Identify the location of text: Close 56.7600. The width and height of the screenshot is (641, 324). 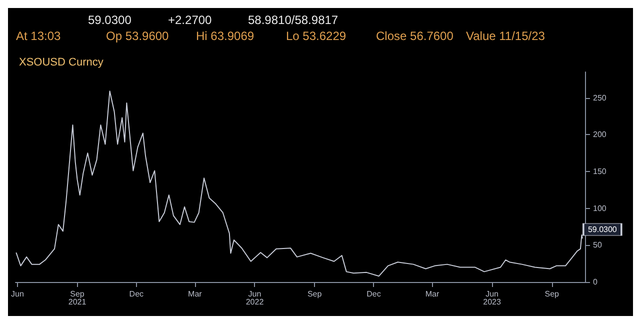
(415, 36).